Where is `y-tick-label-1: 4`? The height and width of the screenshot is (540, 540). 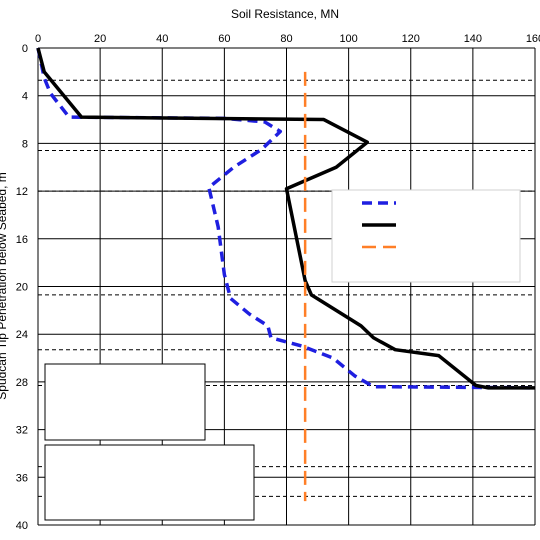 y-tick-label-1: 4 is located at coordinates (25, 97).